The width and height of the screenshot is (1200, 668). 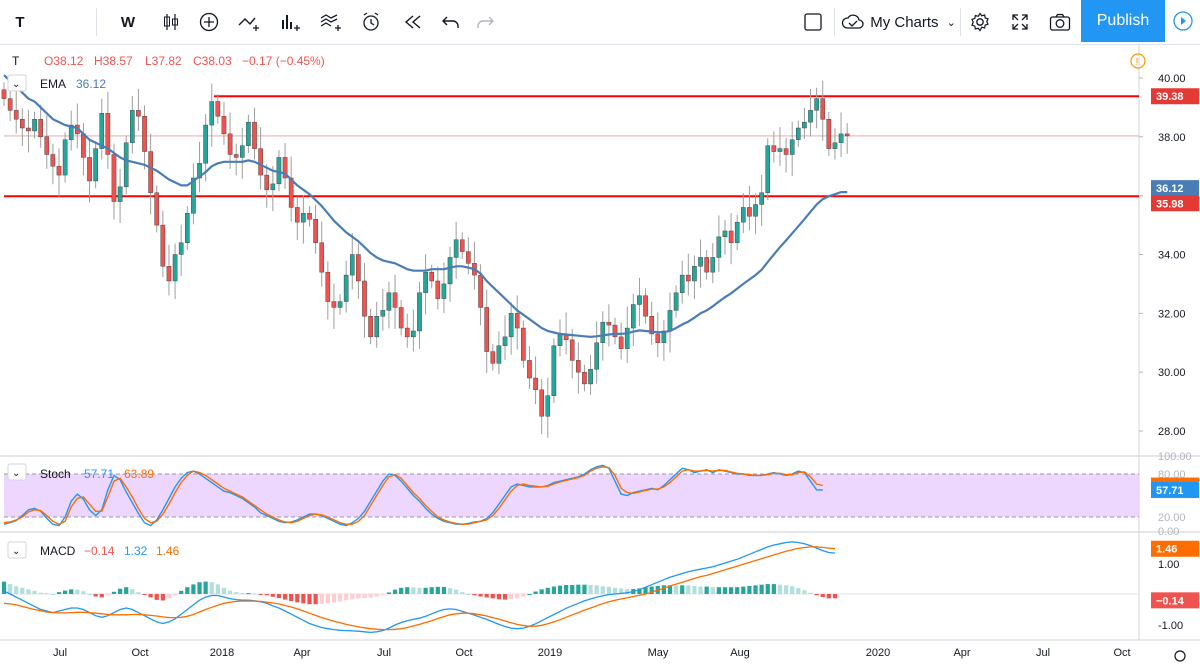 I want to click on layout-icon, so click(x=813, y=22).